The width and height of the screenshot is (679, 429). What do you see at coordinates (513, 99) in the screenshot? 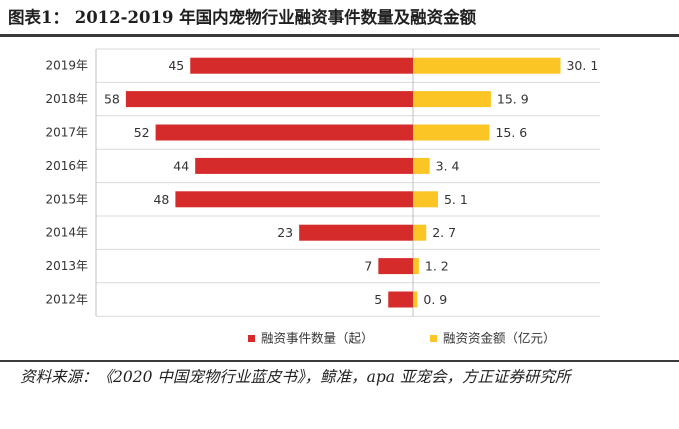
I see `data-label-amount: 15. 9` at bounding box center [513, 99].